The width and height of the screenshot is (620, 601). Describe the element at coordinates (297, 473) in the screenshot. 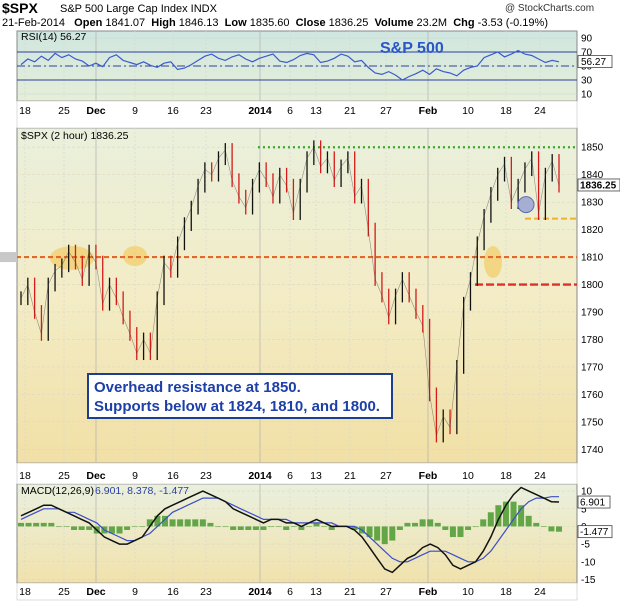

I see `x-axis-strip` at that location.